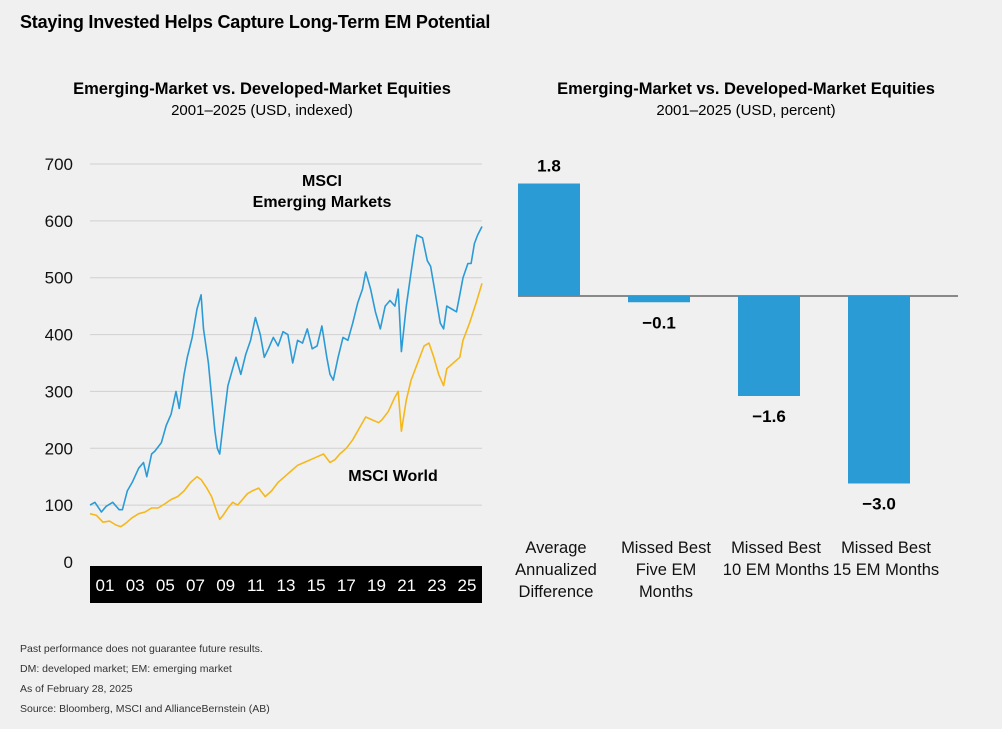 The image size is (1002, 729). Describe the element at coordinates (376, 585) in the screenshot. I see `x-tick-label: 19` at that location.